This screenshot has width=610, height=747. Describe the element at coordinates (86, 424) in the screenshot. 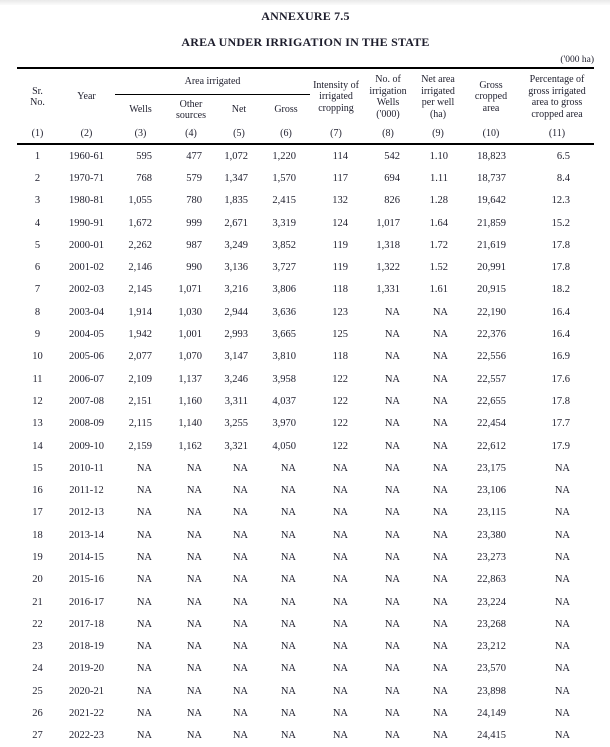

I see `table-cell: 2008-09` at that location.